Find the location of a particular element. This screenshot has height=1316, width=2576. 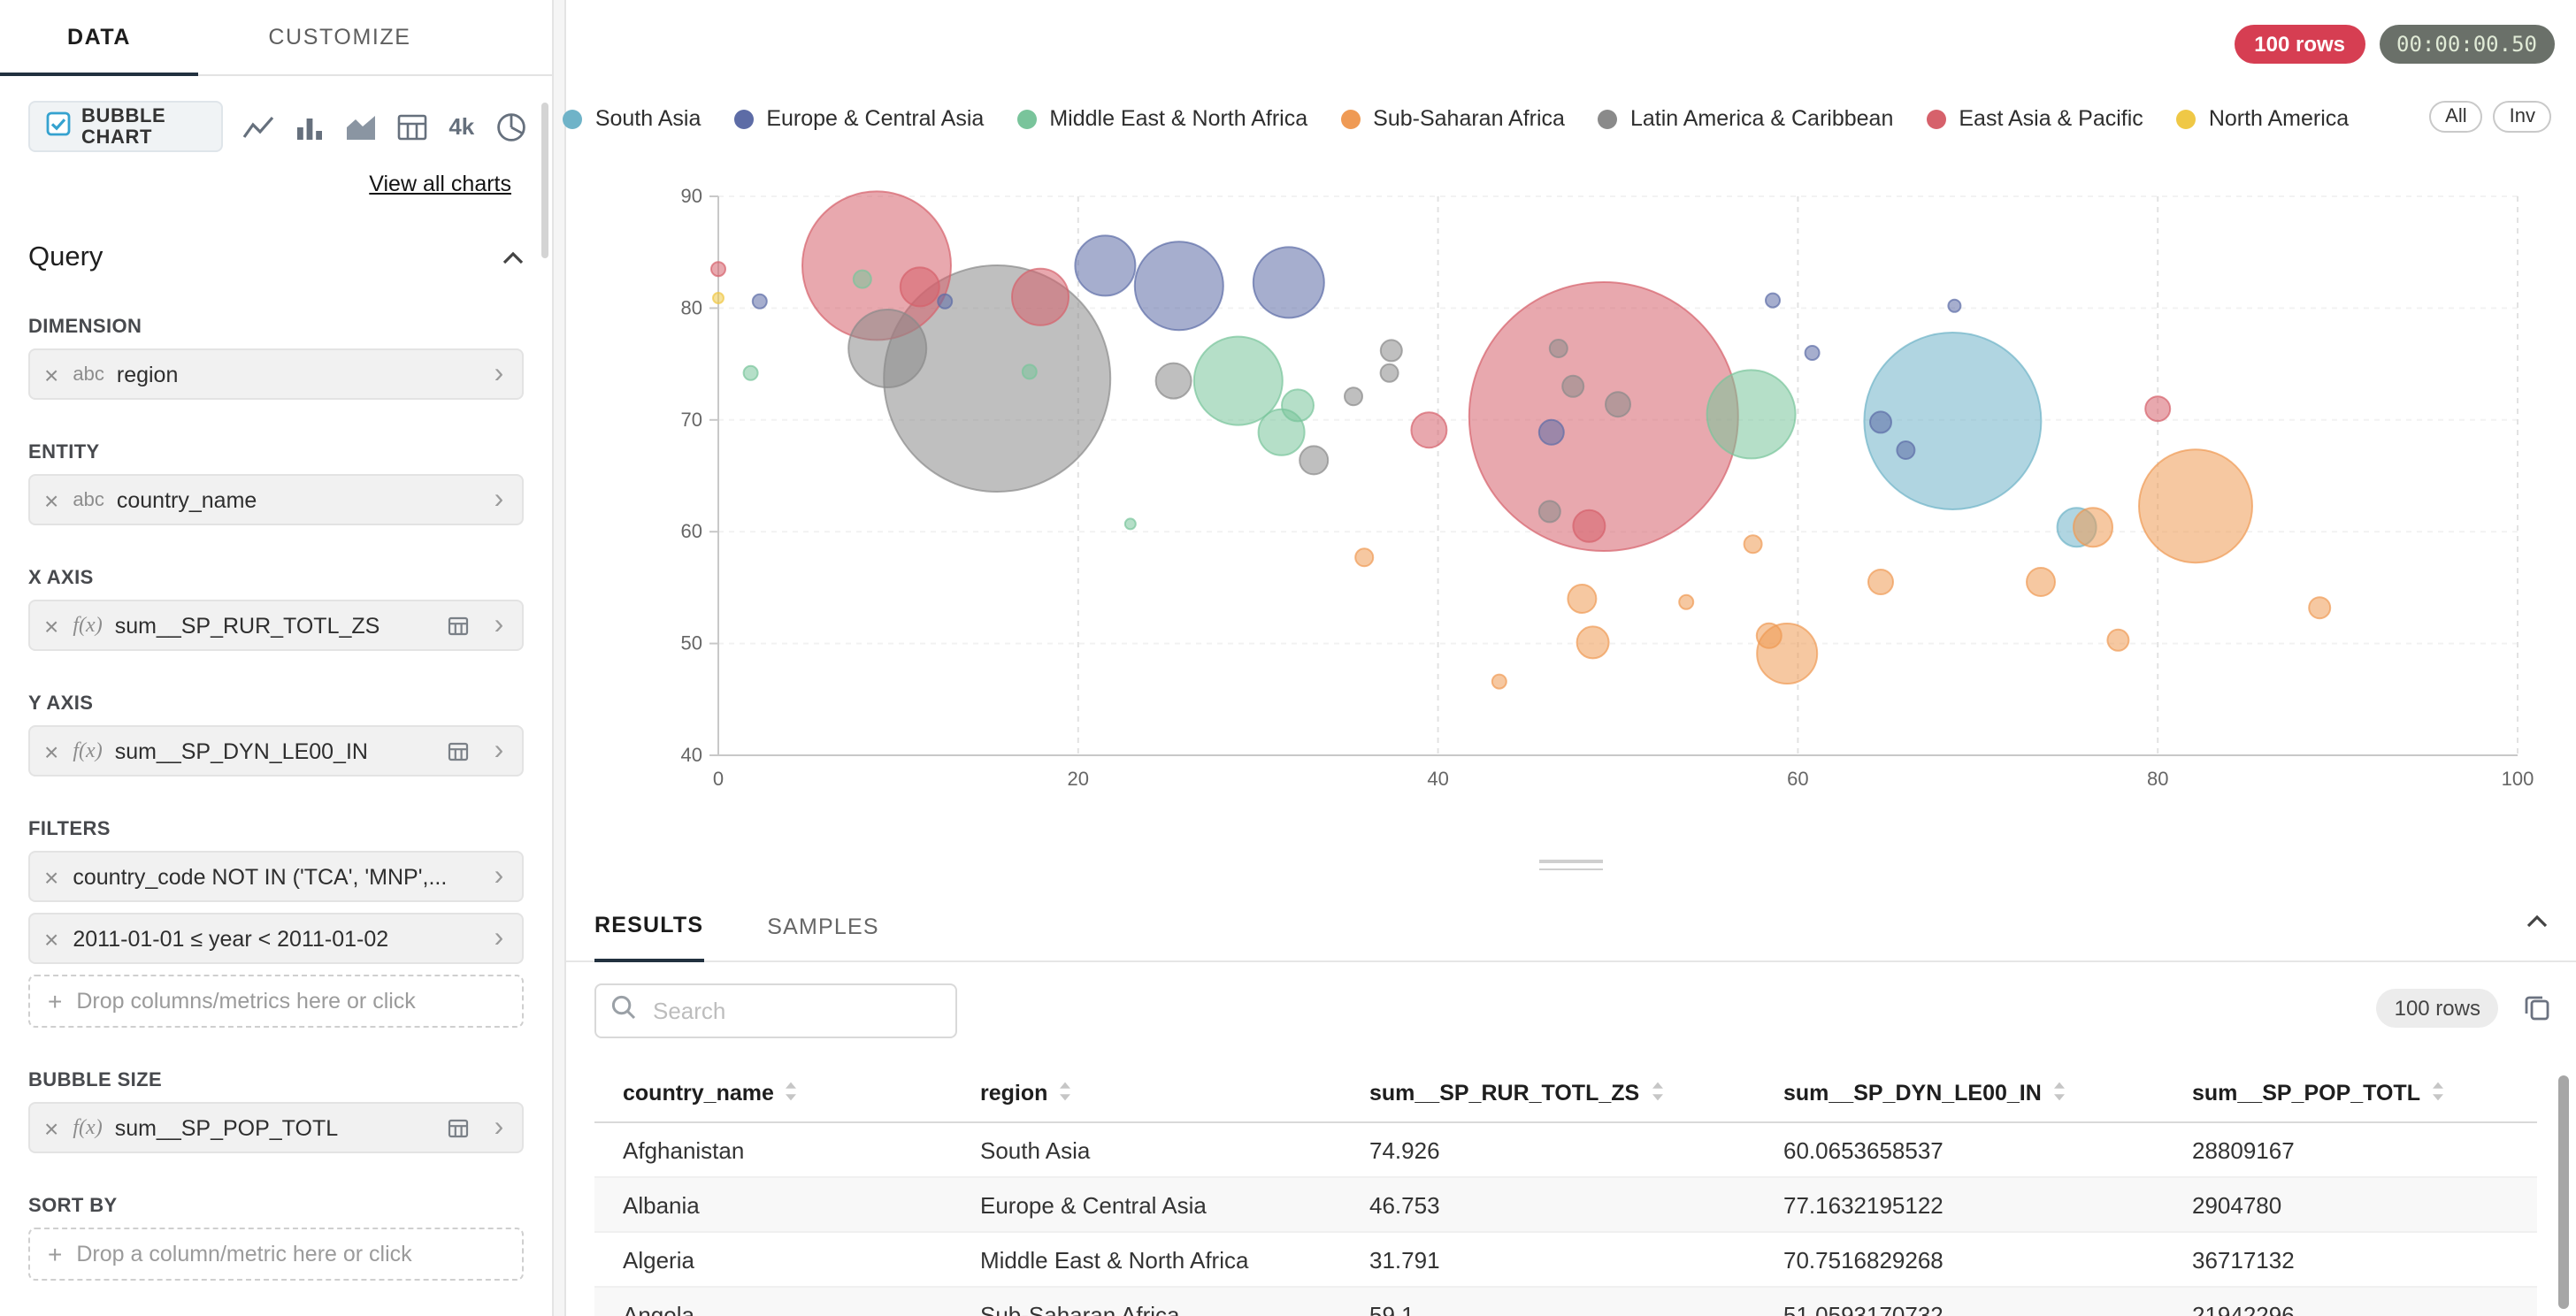

area-chart-icon is located at coordinates (361, 127).